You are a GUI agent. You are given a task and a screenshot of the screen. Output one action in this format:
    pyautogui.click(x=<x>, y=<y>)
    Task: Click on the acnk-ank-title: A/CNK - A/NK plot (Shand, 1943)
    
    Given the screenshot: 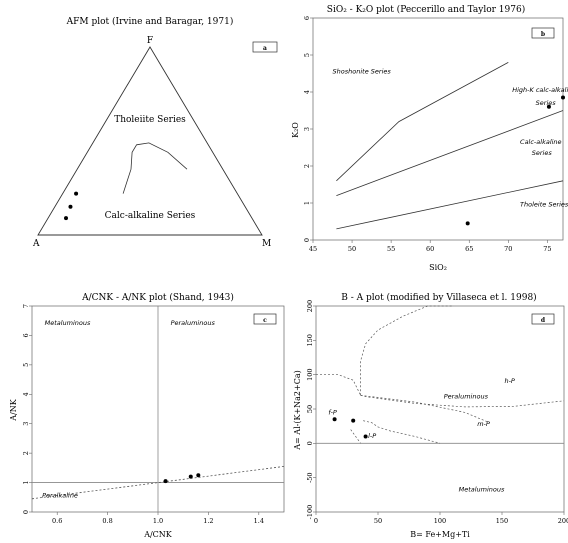 What is the action you would take?
    pyautogui.click(x=157, y=297)
    